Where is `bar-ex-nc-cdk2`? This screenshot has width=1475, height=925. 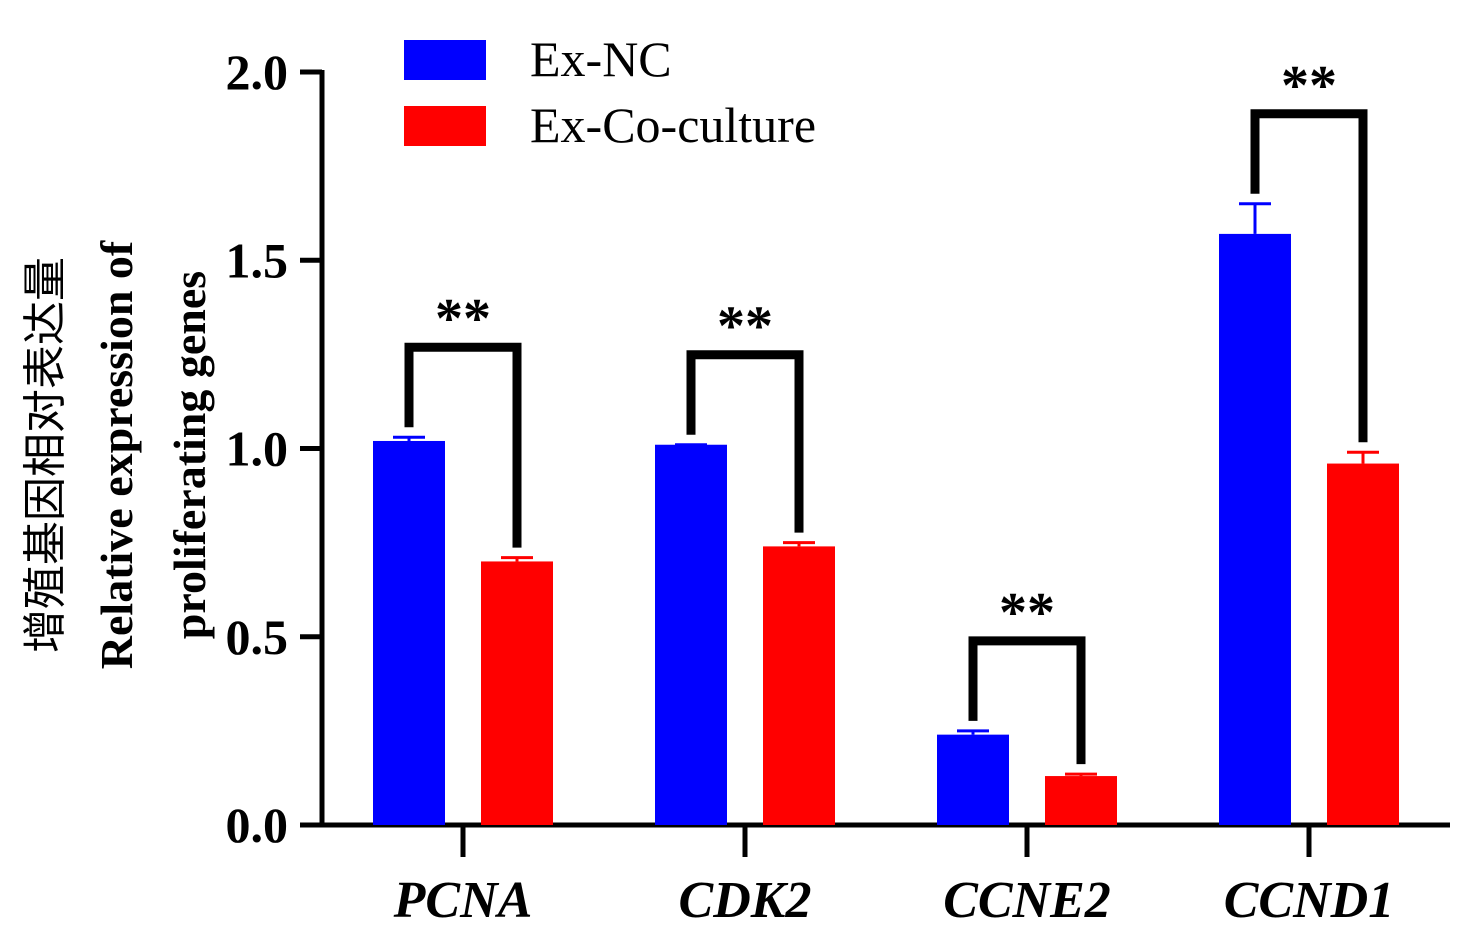
bar-ex-nc-cdk2 is located at coordinates (691, 634).